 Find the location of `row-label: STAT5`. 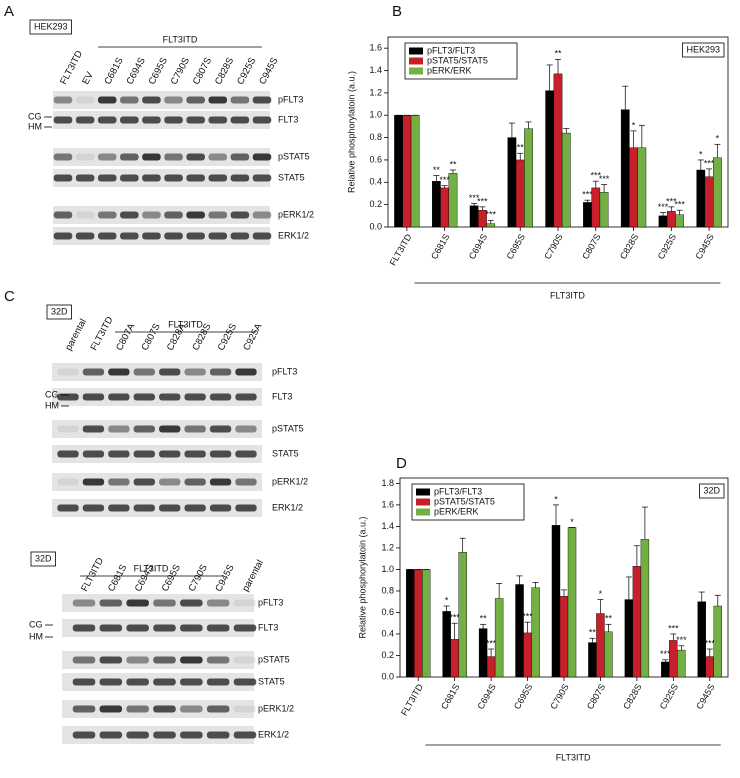

row-label: STAT5 is located at coordinates (285, 453).